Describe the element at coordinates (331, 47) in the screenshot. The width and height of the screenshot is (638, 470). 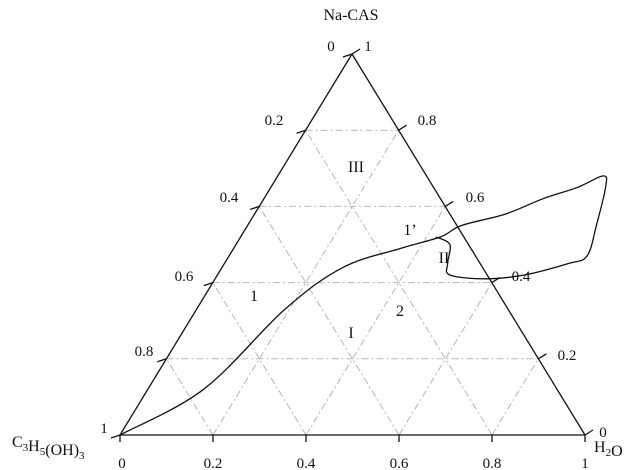
I see `left-tick-0: 0` at that location.